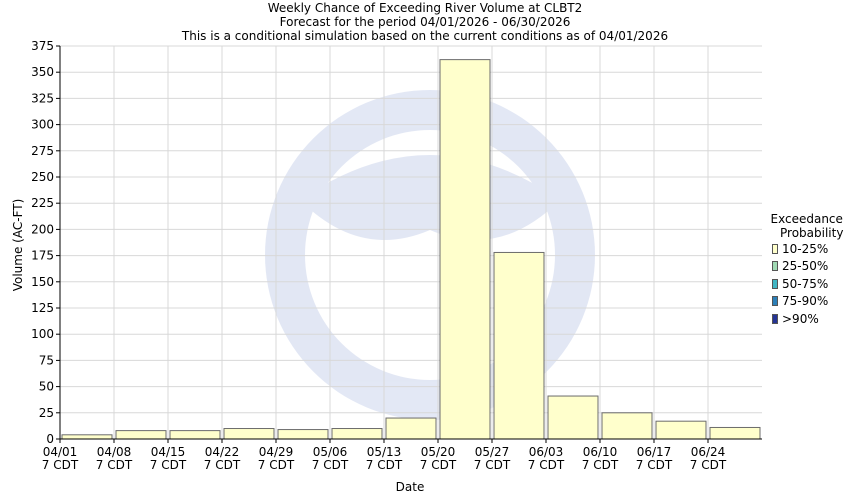  What do you see at coordinates (42, 229) in the screenshot?
I see `y-tick-label: 200` at bounding box center [42, 229].